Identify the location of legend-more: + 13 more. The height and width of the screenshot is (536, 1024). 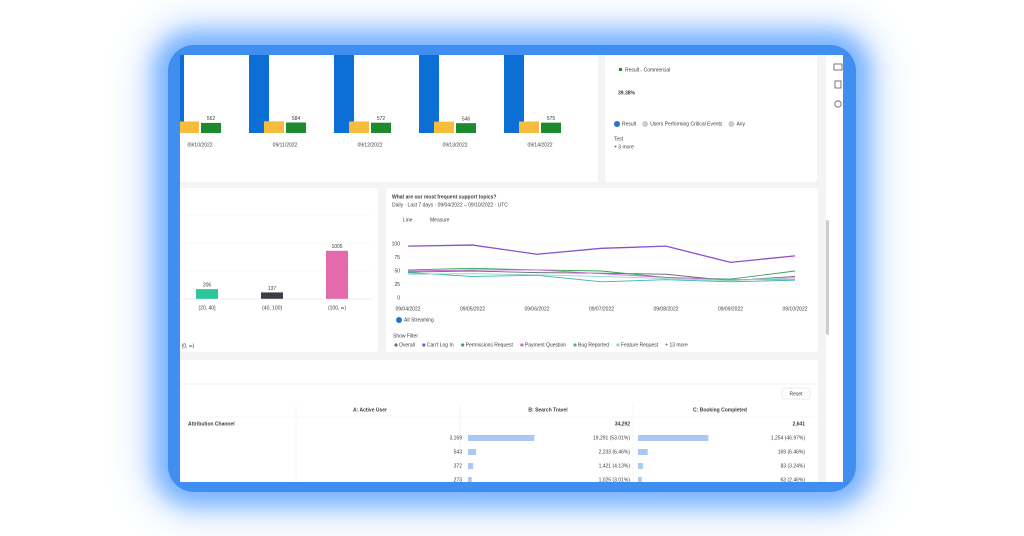
(676, 345).